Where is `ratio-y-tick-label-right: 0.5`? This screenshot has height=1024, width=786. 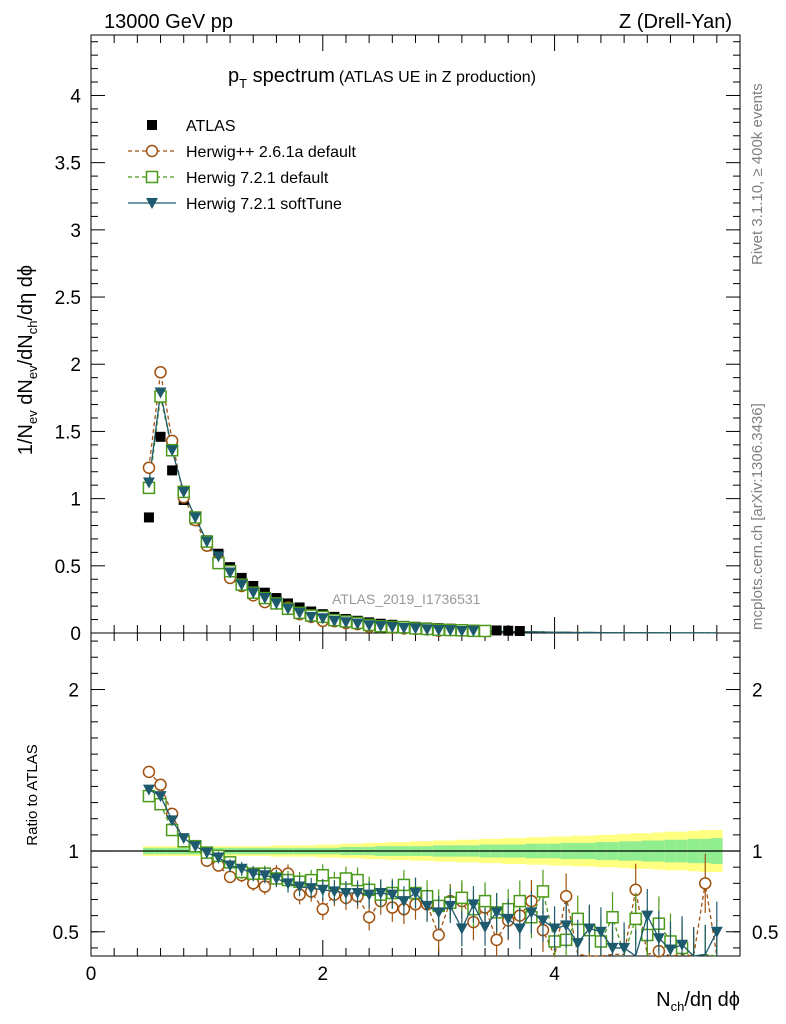 ratio-y-tick-label-right: 0.5 is located at coordinates (765, 933).